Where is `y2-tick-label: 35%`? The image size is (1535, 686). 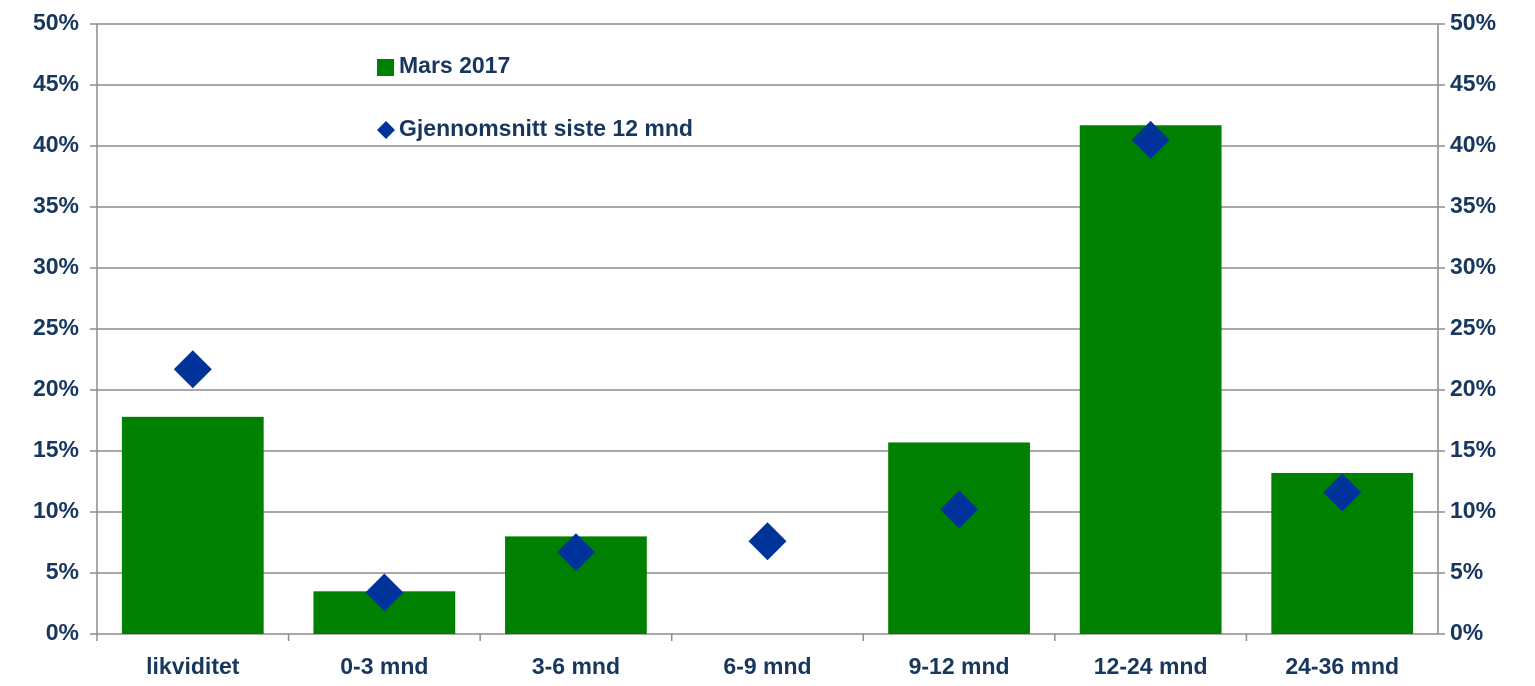
y2-tick-label: 35% is located at coordinates (1473, 205).